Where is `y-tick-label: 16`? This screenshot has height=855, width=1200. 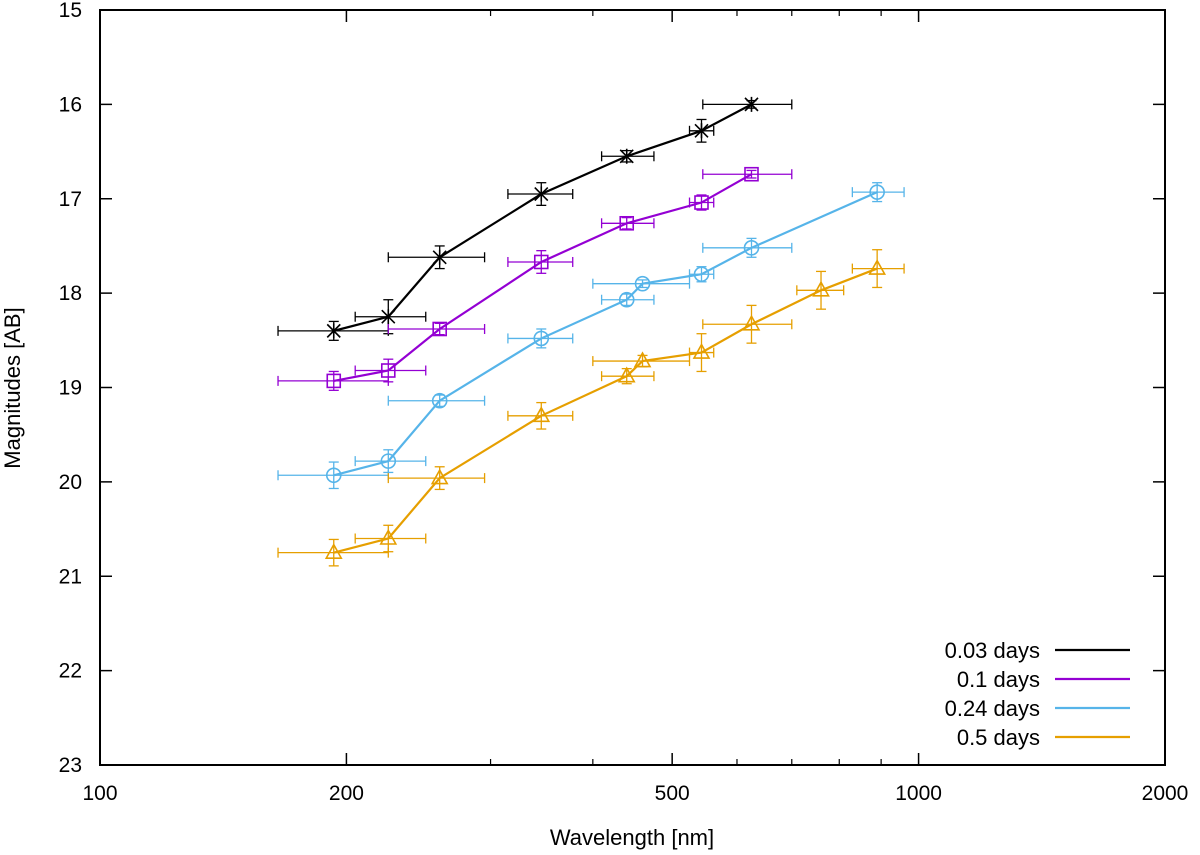
y-tick-label: 16 is located at coordinates (70, 104).